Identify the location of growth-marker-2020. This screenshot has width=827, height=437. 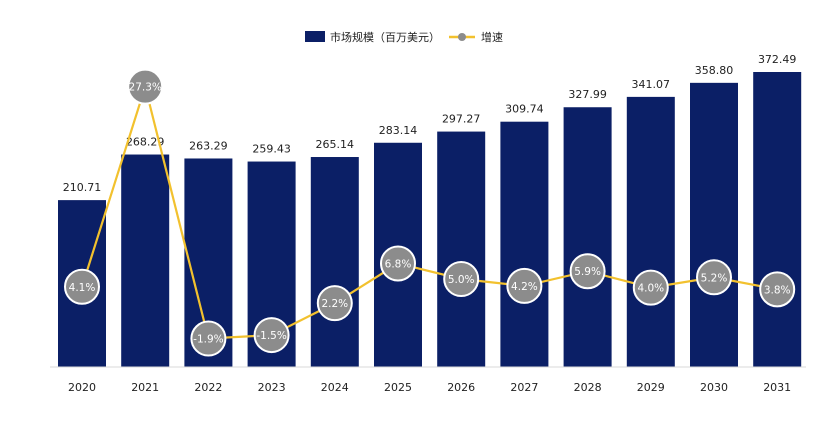
(82, 286).